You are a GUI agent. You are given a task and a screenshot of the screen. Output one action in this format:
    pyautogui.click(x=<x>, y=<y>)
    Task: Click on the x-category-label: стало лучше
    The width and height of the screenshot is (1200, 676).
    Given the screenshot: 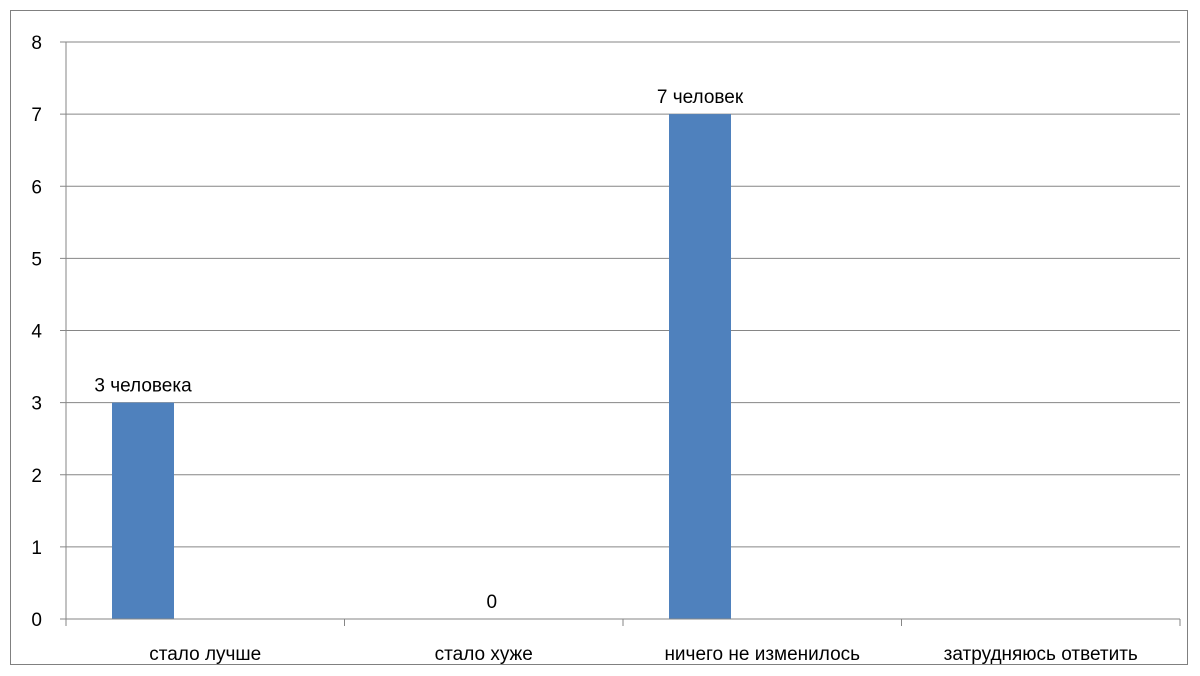 What is the action you would take?
    pyautogui.click(x=205, y=654)
    